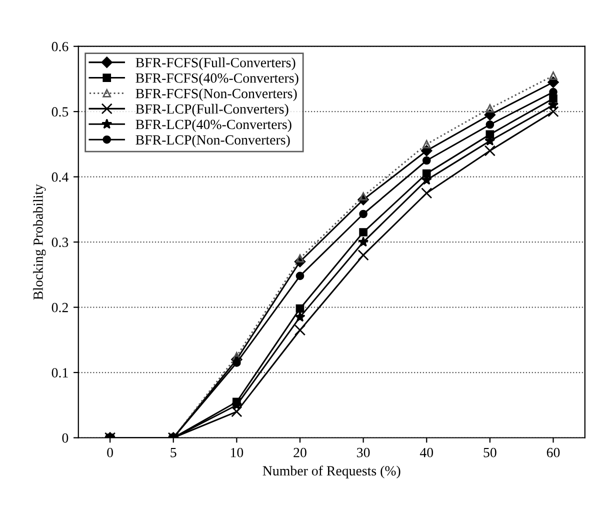  What do you see at coordinates (490, 453) in the screenshot?
I see `x-tick-label: 50` at bounding box center [490, 453].